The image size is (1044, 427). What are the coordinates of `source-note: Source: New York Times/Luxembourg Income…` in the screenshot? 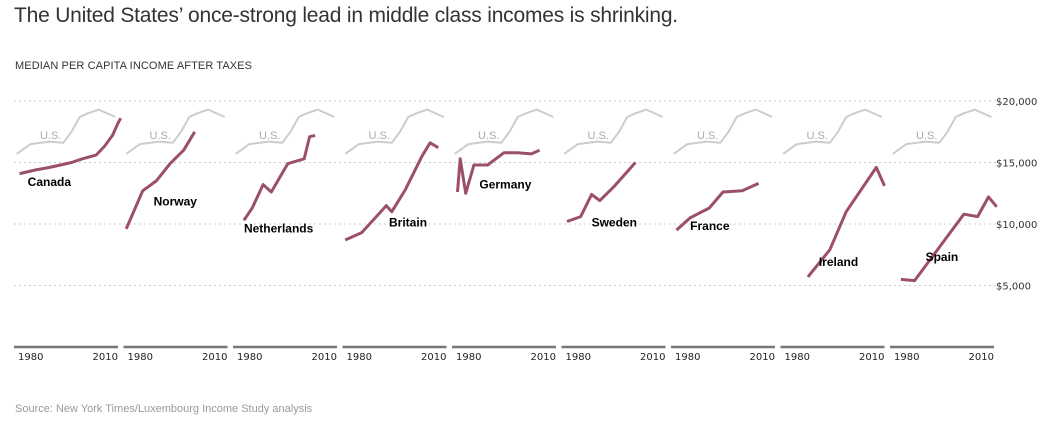 It's located at (164, 409).